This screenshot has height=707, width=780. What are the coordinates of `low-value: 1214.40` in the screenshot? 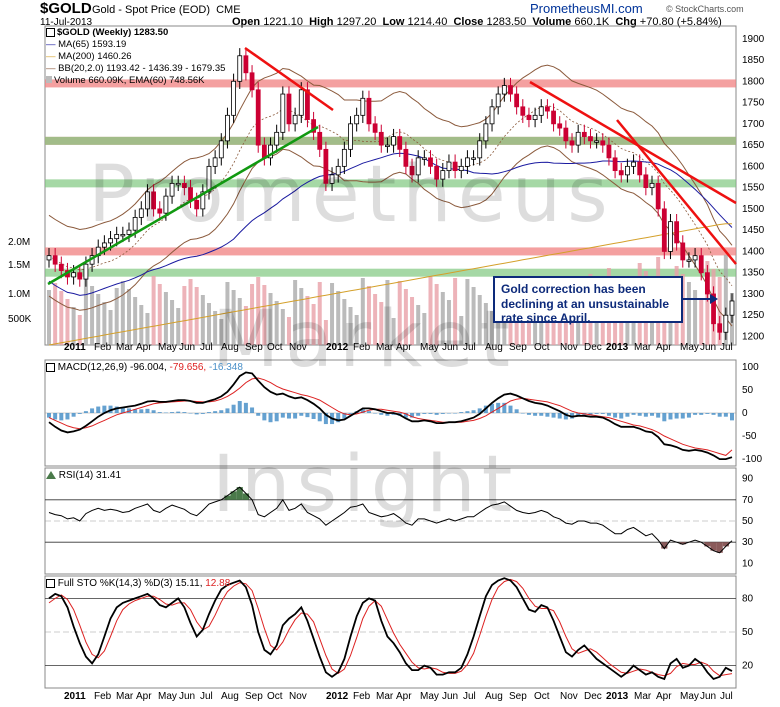 It's located at (427, 22).